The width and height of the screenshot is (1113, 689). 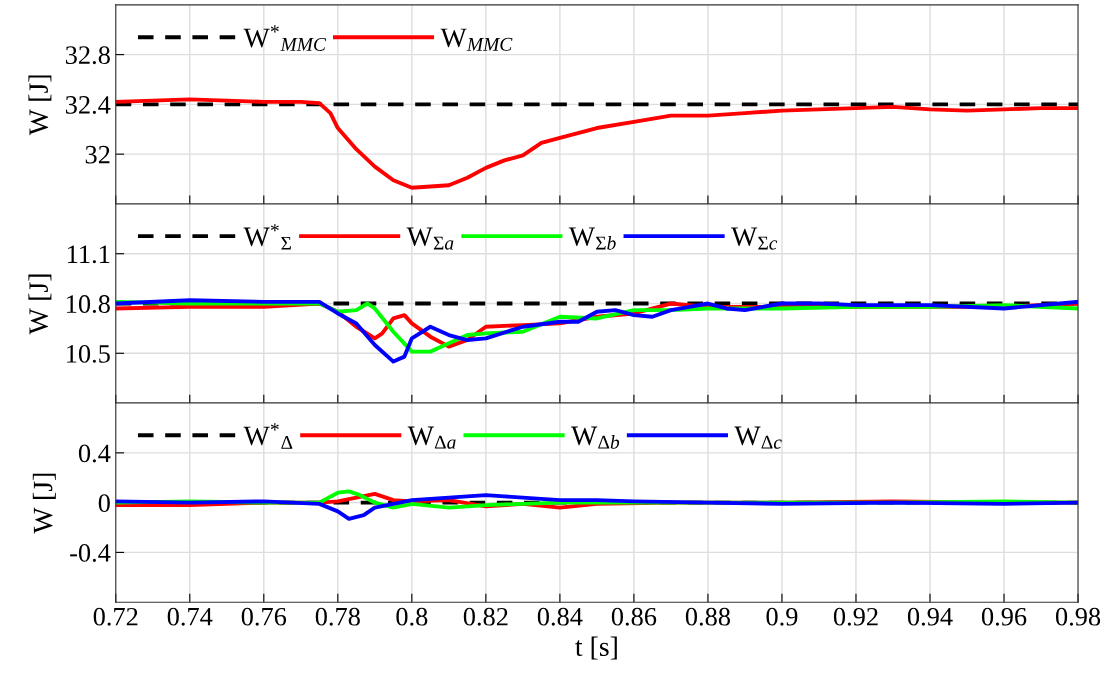 I want to click on x-tick-label: 0.8, so click(x=412, y=616).